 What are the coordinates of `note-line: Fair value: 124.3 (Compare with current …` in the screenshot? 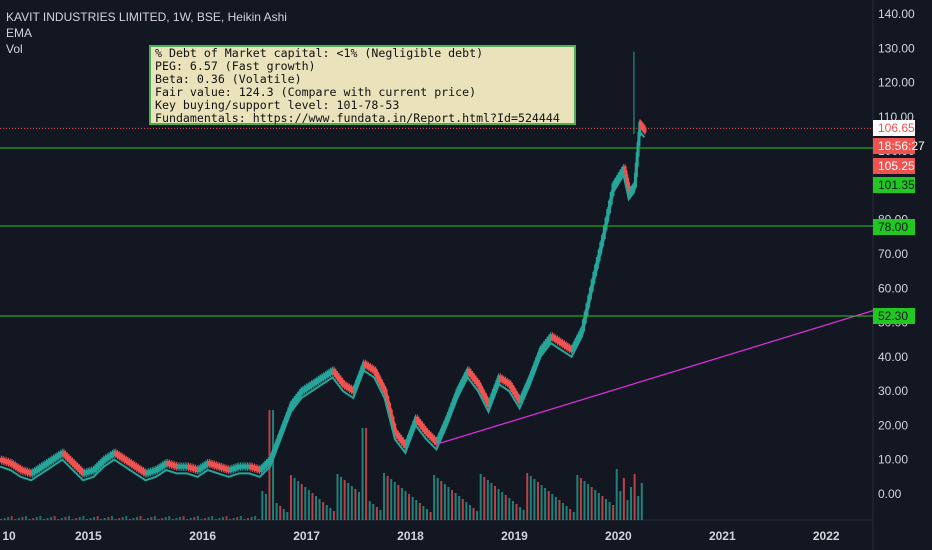 It's located at (316, 92).